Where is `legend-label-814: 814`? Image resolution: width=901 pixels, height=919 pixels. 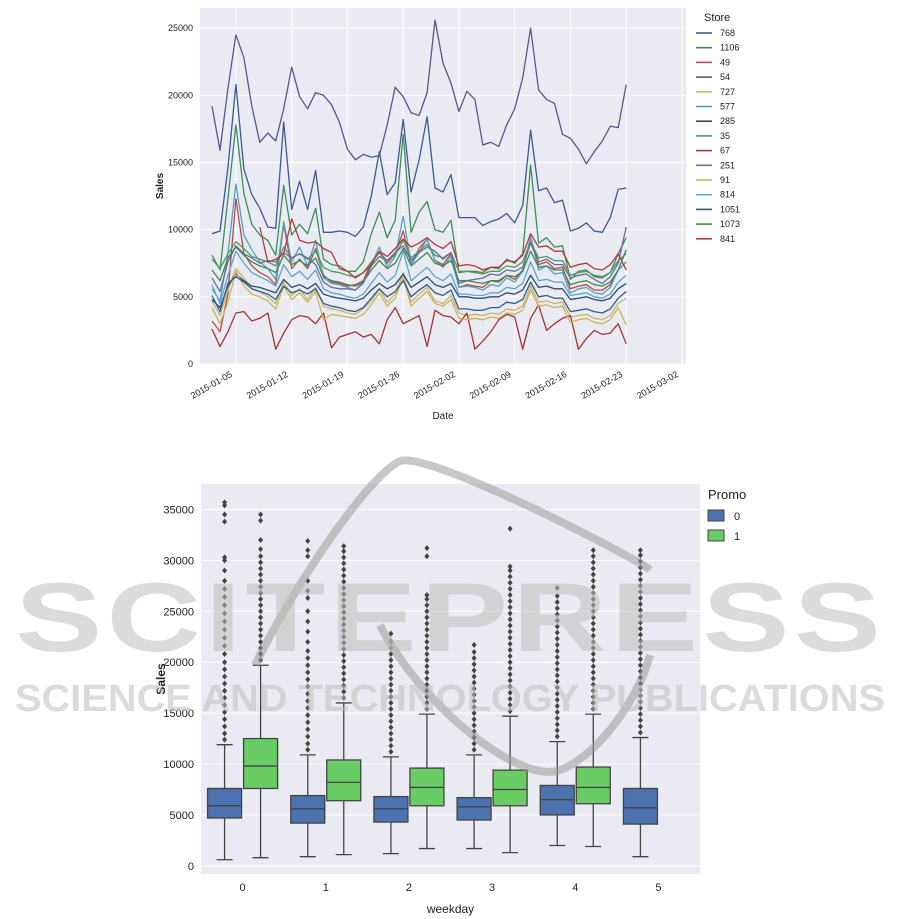
legend-label-814: 814 is located at coordinates (727, 195).